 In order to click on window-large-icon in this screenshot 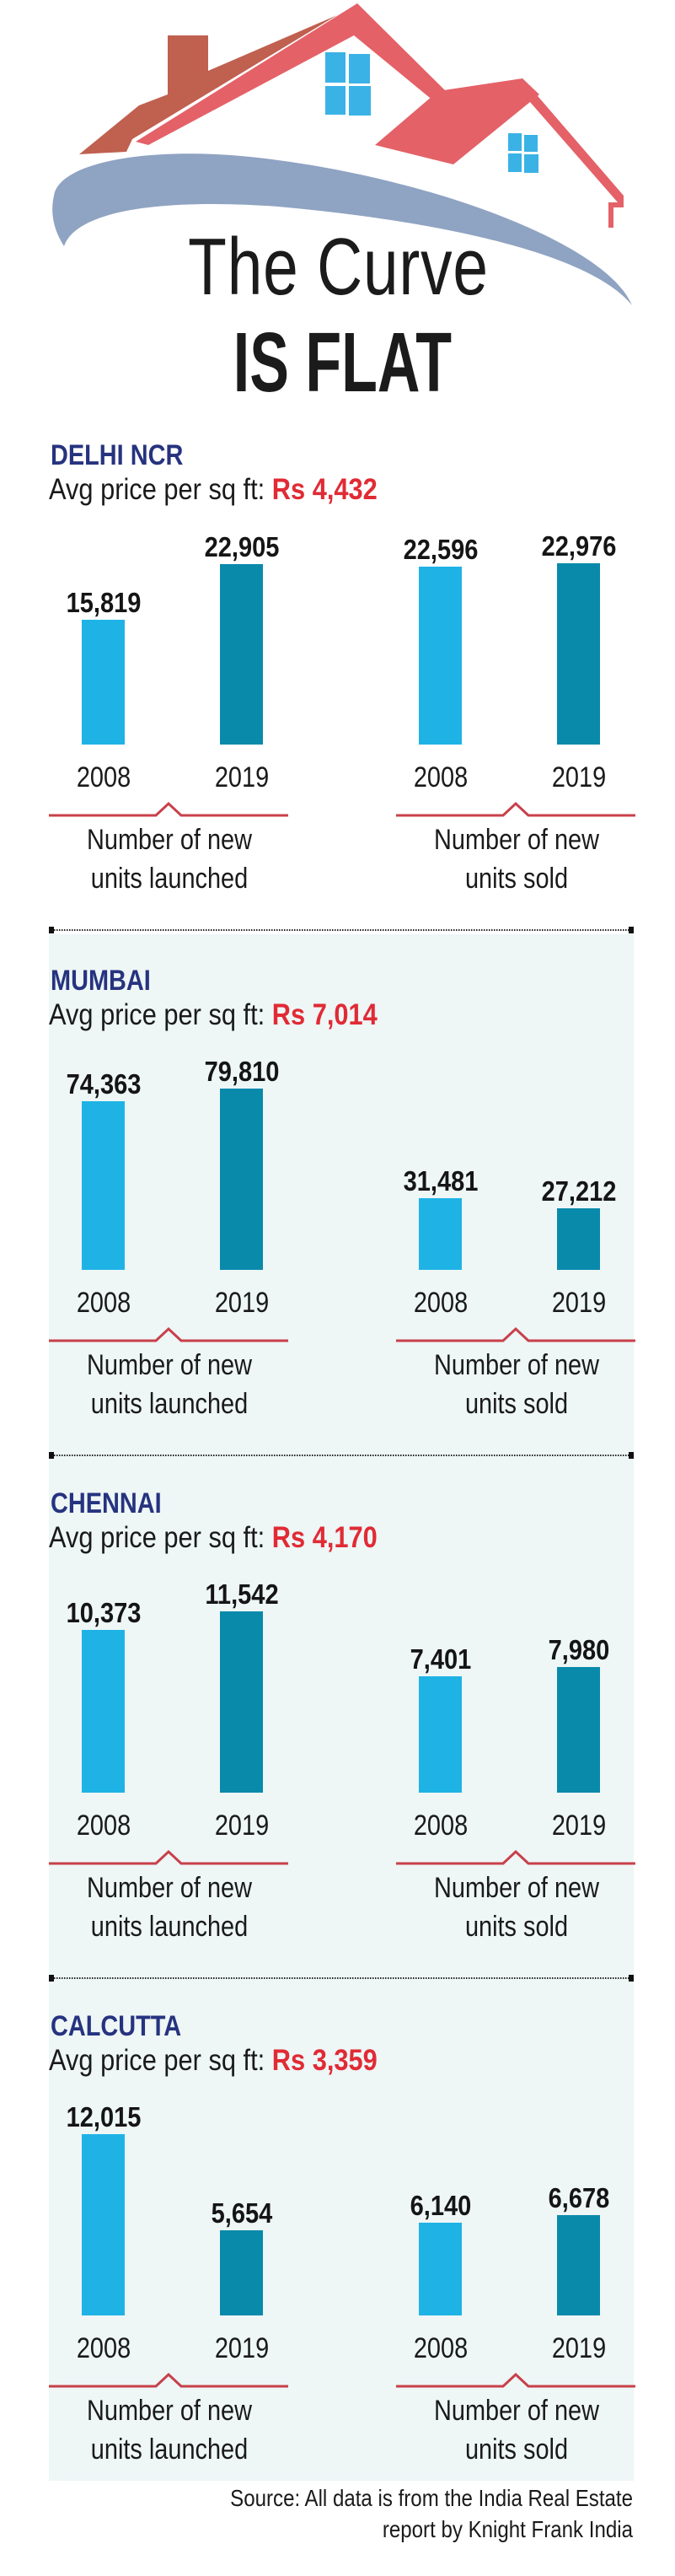, I will do `click(348, 84)`.